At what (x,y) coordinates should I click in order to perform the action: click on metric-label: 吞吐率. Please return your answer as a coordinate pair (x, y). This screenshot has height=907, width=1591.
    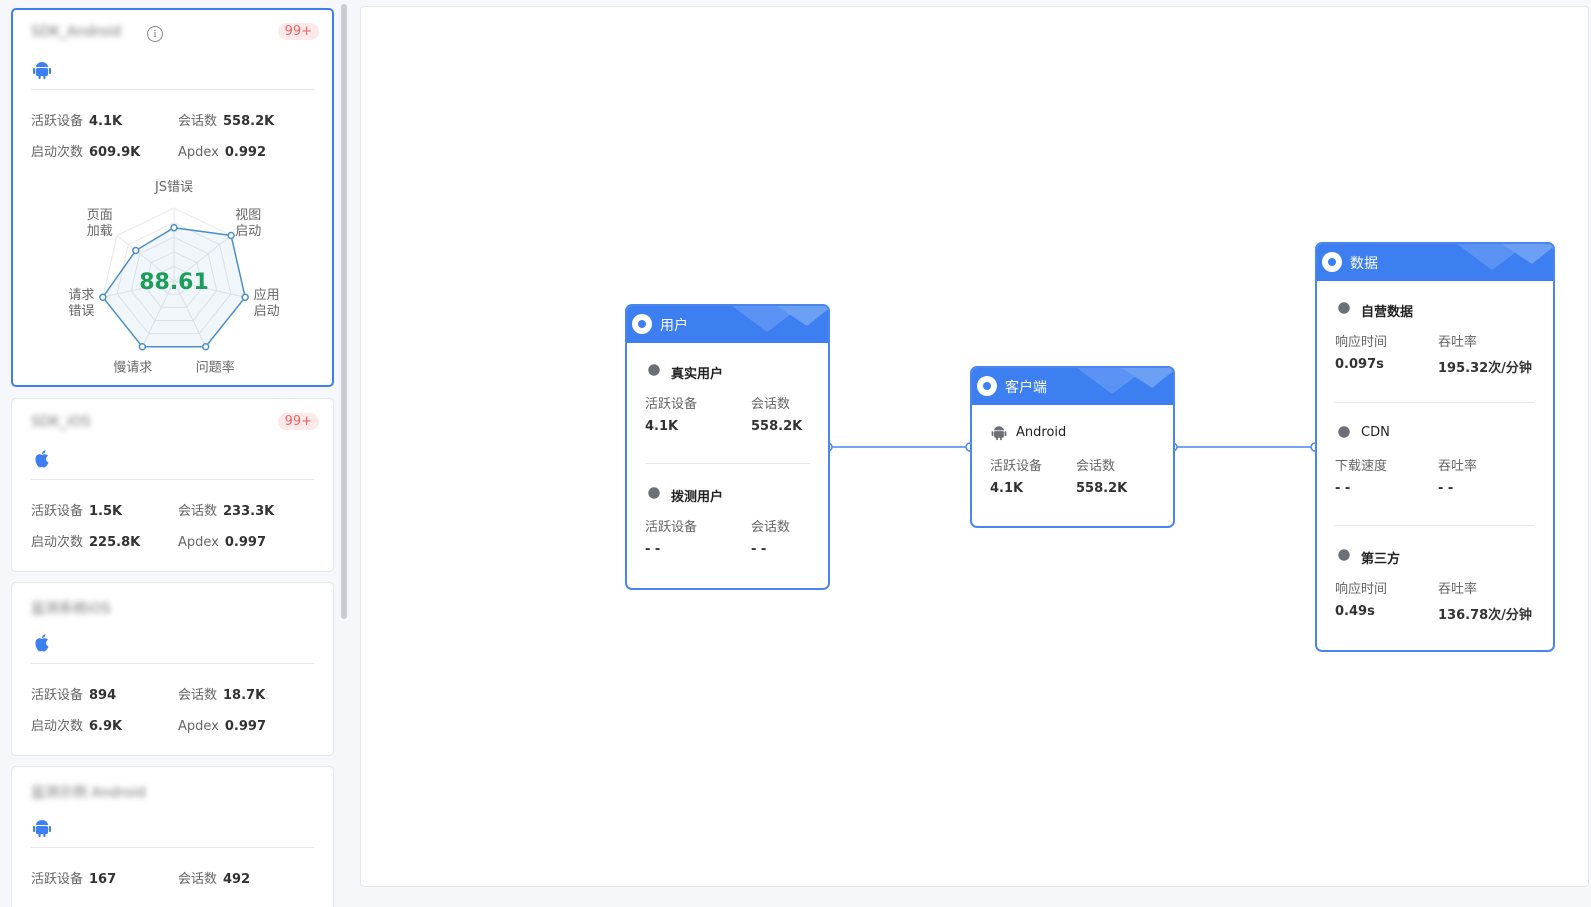
    Looking at the image, I should click on (1458, 589).